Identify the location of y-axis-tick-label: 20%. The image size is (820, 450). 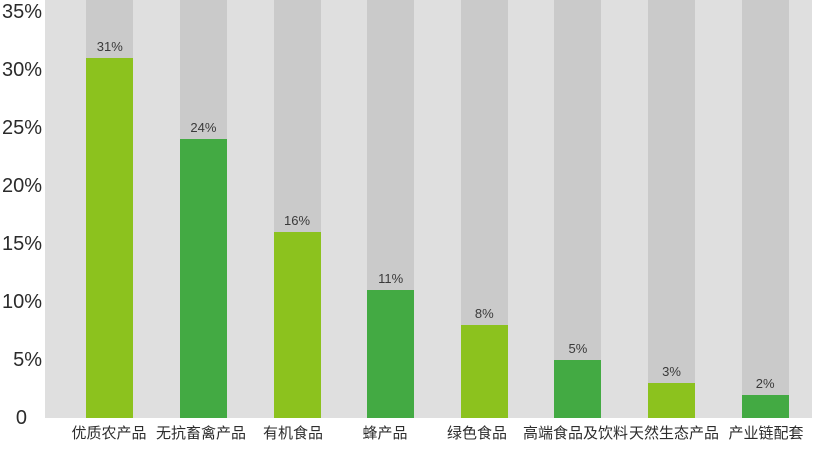
(21, 186).